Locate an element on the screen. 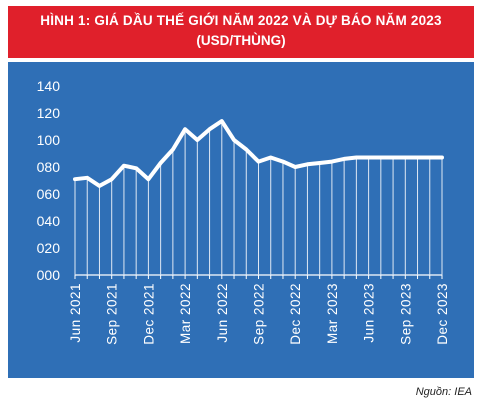  x-tick-label: Mar 2022 is located at coordinates (185, 313).